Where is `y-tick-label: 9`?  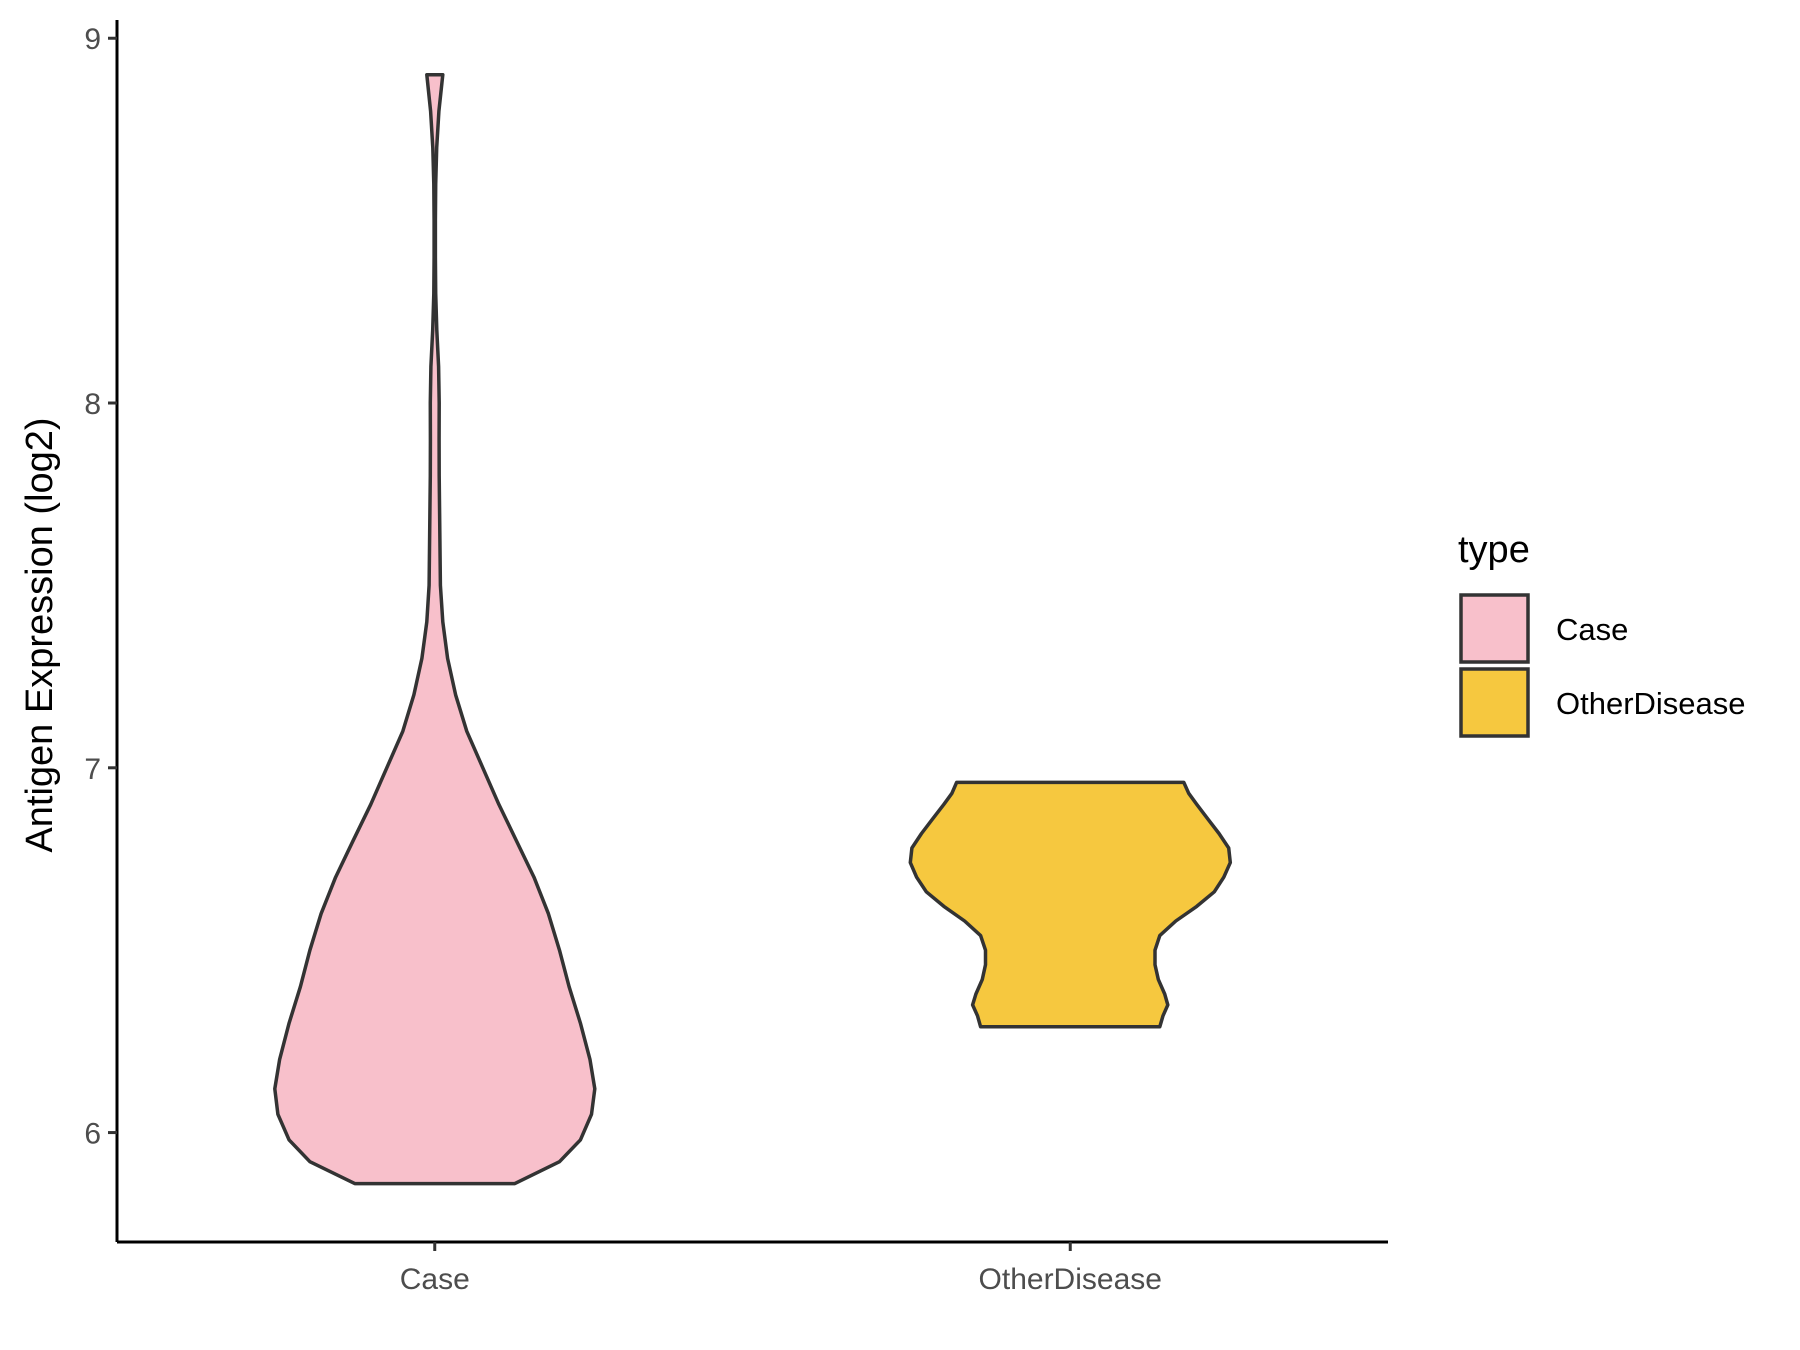
y-tick-label: 9 is located at coordinates (92, 39).